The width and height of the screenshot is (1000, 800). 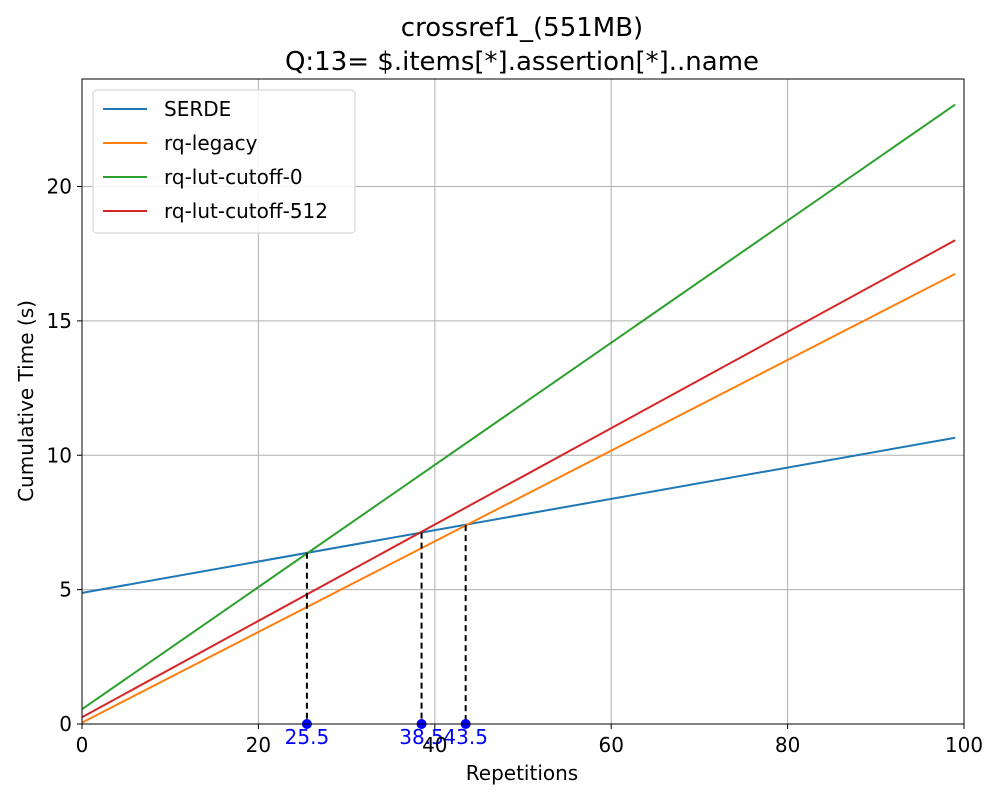 What do you see at coordinates (59, 455) in the screenshot?
I see `y-tick-label: 10` at bounding box center [59, 455].